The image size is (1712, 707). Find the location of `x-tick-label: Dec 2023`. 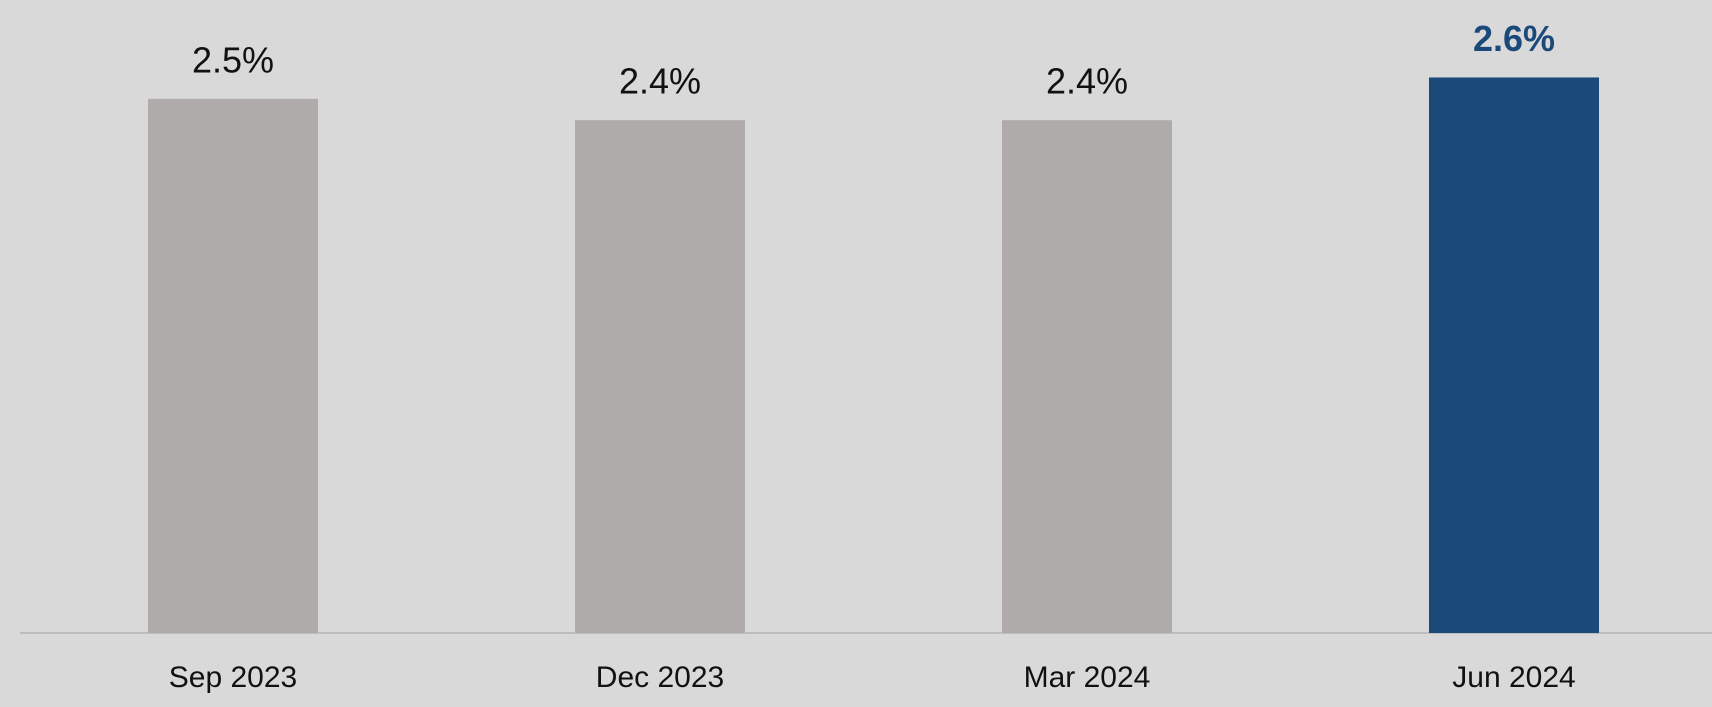

x-tick-label: Dec 2023 is located at coordinates (660, 677).